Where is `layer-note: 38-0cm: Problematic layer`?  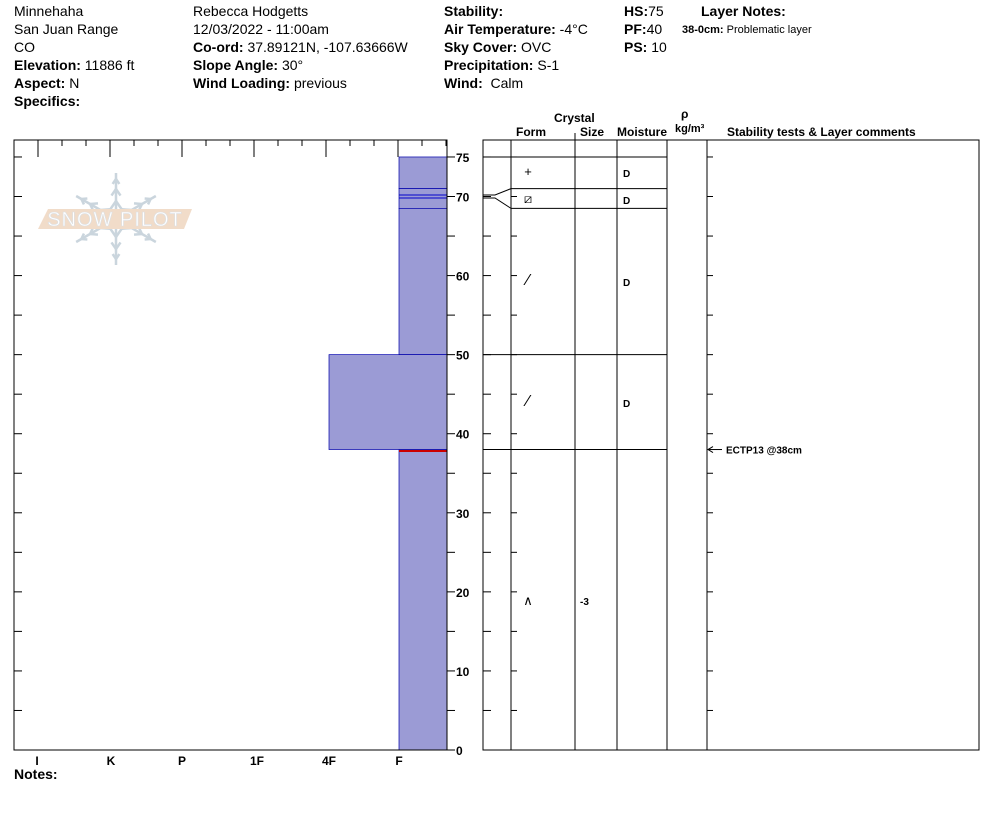
layer-note: 38-0cm: Problematic layer is located at coordinates (747, 30).